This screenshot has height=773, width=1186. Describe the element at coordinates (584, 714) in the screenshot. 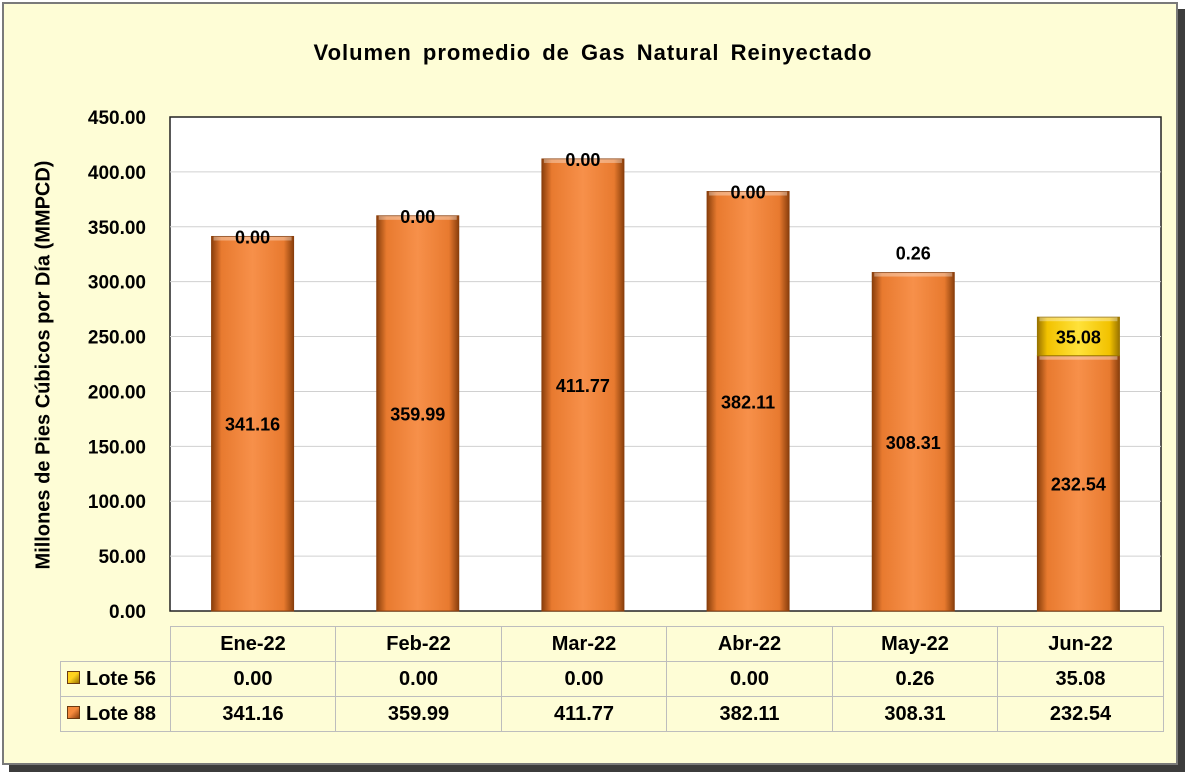

I see `table-cell: 411.77` at that location.